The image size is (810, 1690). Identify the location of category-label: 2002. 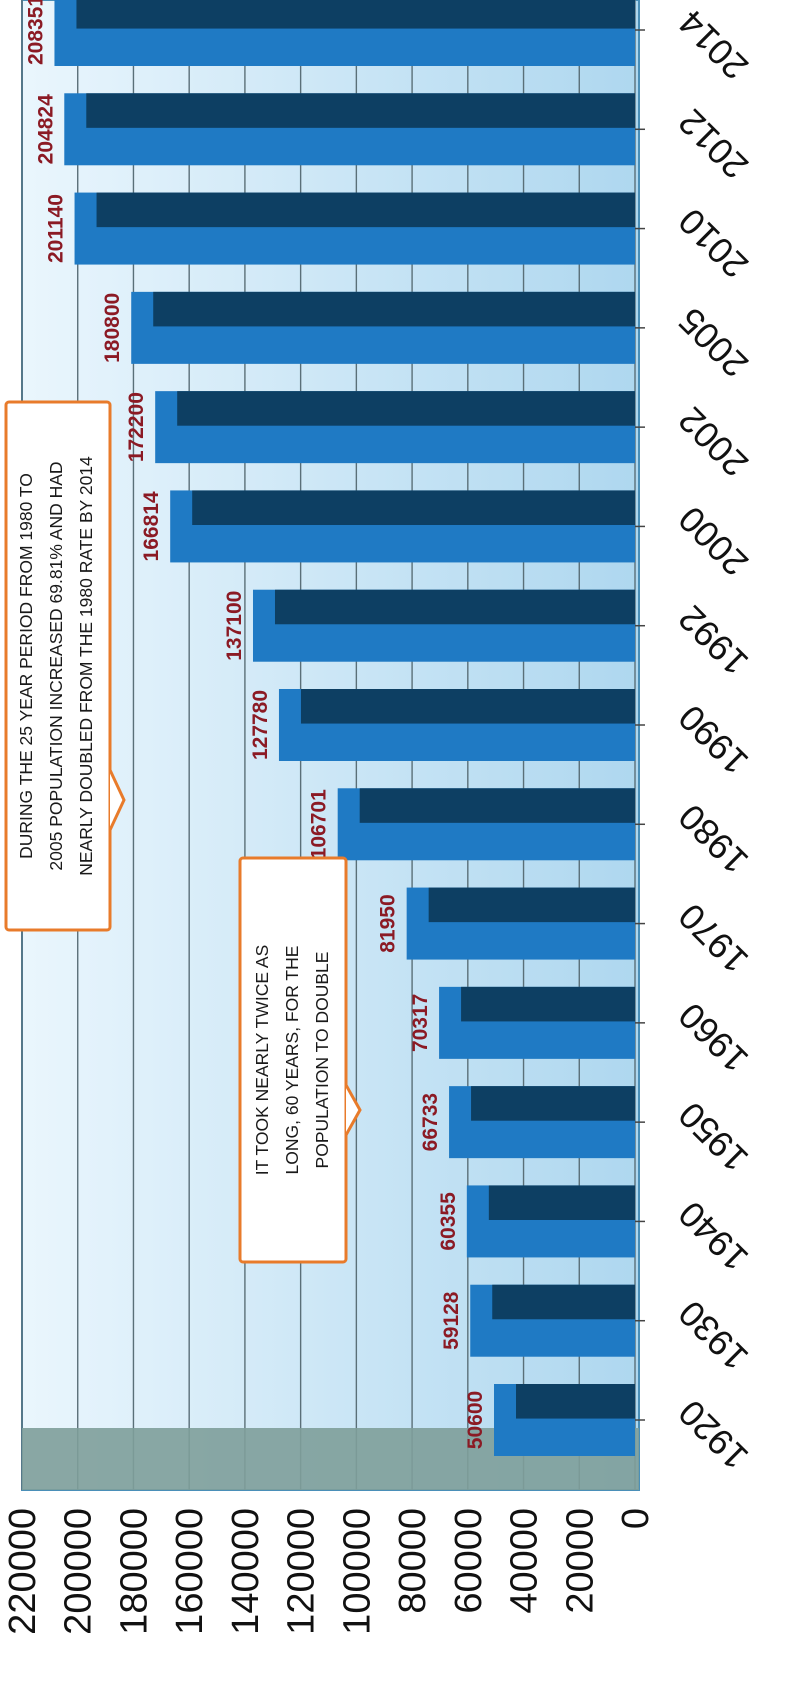
(713, 442).